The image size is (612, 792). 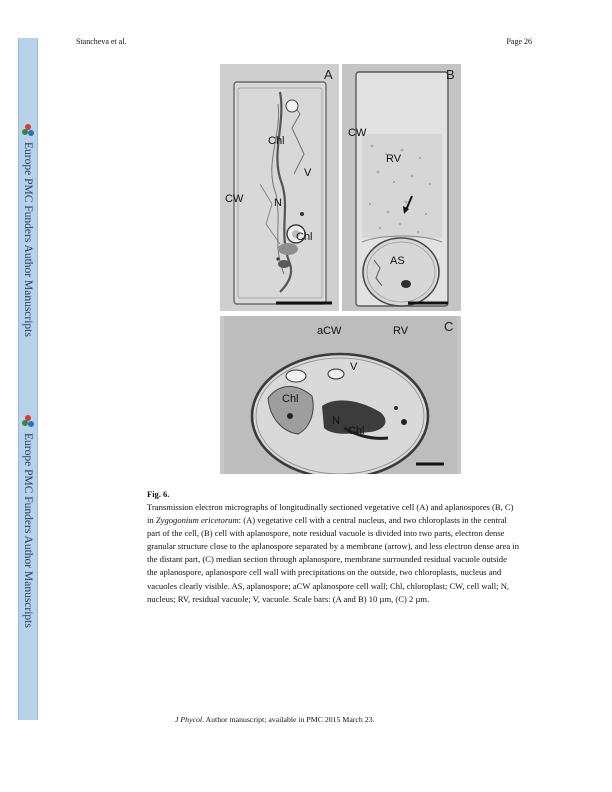 I want to click on panel-a-letter: A, so click(x=328, y=74).